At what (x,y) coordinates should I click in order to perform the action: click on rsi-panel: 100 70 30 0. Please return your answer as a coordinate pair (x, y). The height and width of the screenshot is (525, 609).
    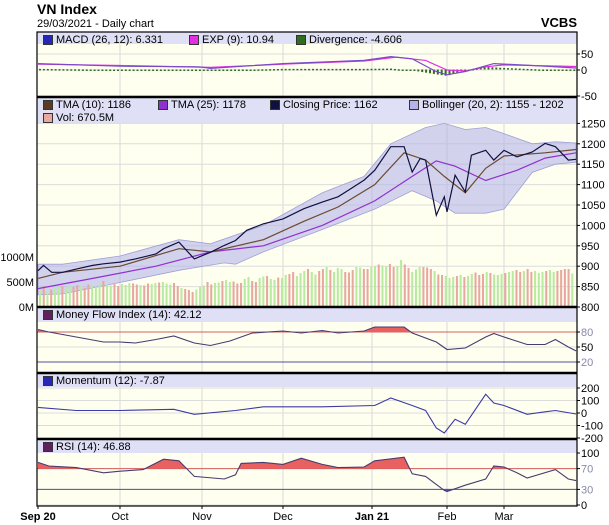
    Looking at the image, I should click on (318, 475).